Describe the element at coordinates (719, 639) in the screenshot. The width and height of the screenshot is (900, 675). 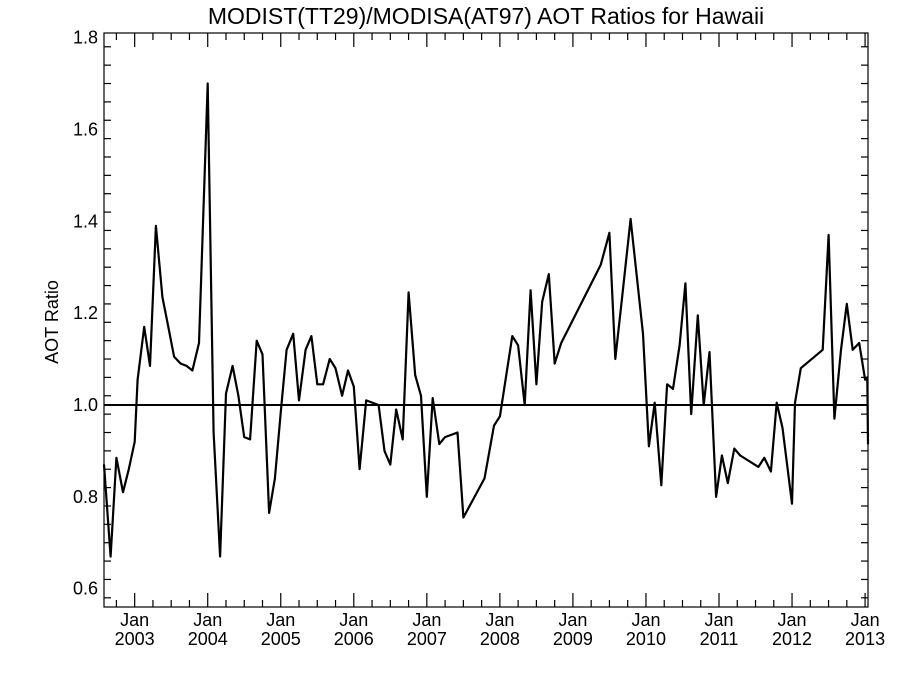
I see `x-tick-label-year: 2011` at that location.